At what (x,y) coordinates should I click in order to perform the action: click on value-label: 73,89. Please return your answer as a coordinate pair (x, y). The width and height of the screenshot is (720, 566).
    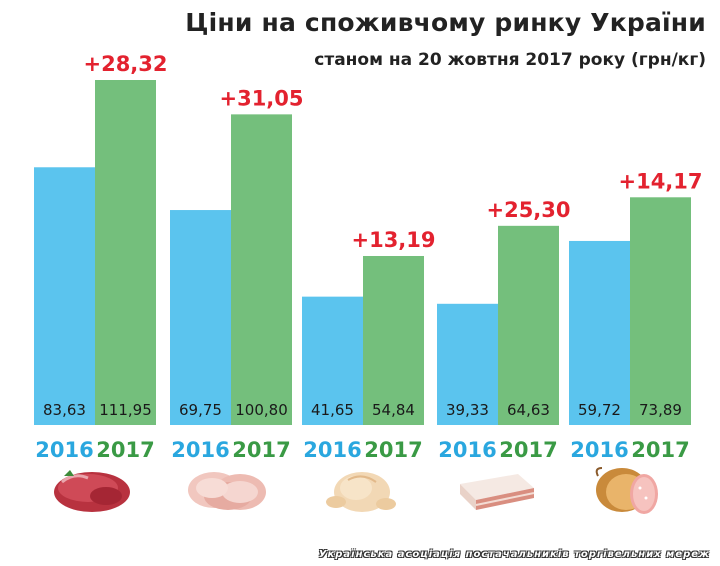
    Looking at the image, I should click on (660, 410).